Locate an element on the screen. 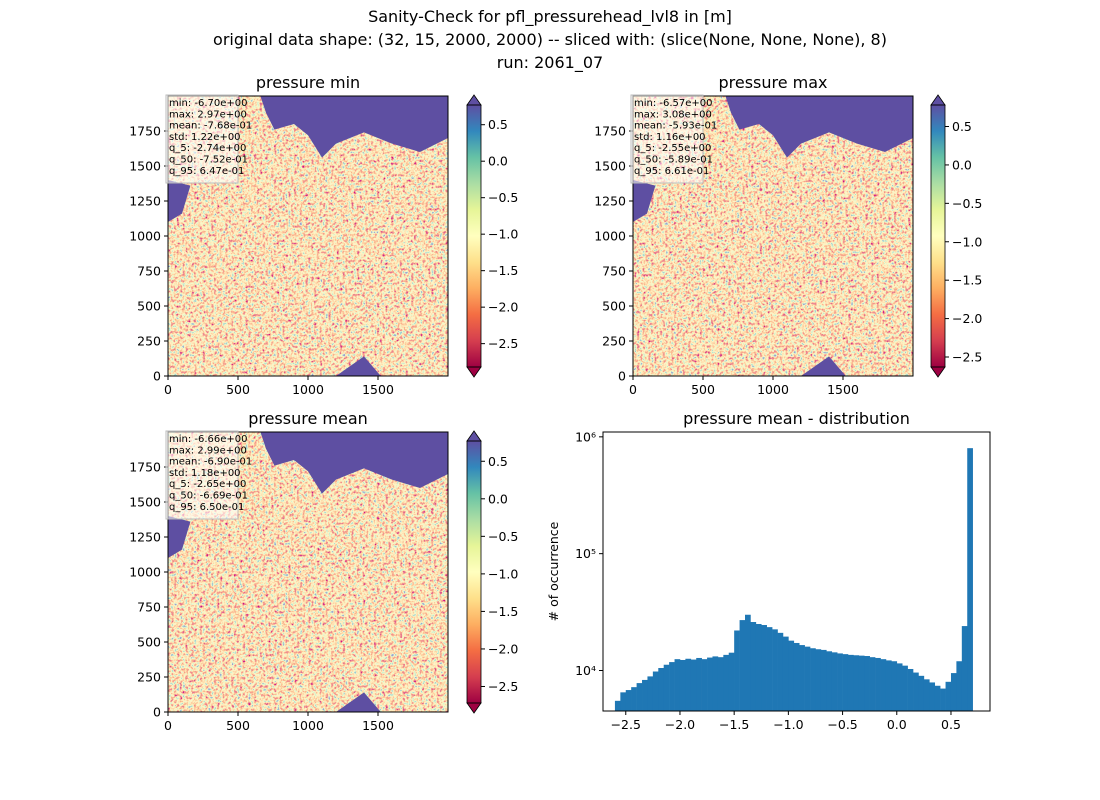  colorbar-tick-label: −2.0 is located at coordinates (503, 307).